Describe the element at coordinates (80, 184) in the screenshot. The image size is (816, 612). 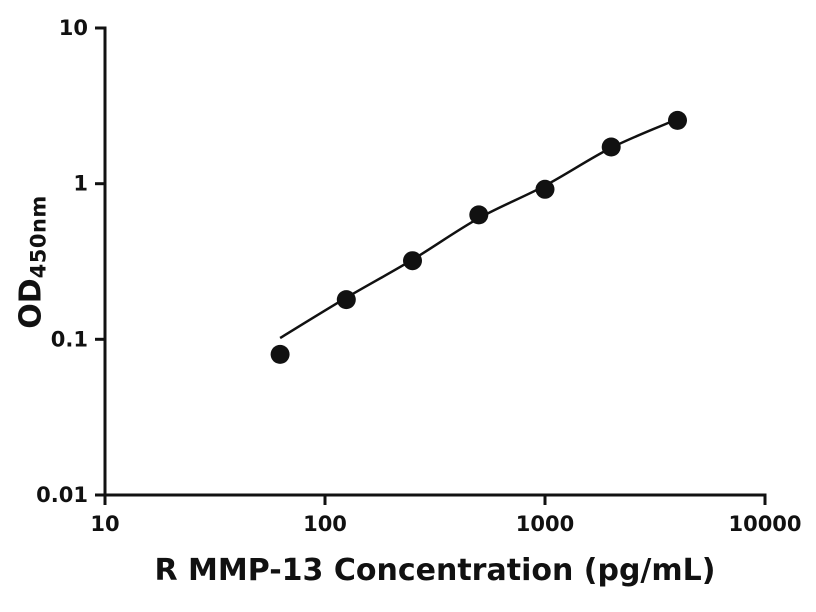
I see `y-tick-label: 1` at that location.